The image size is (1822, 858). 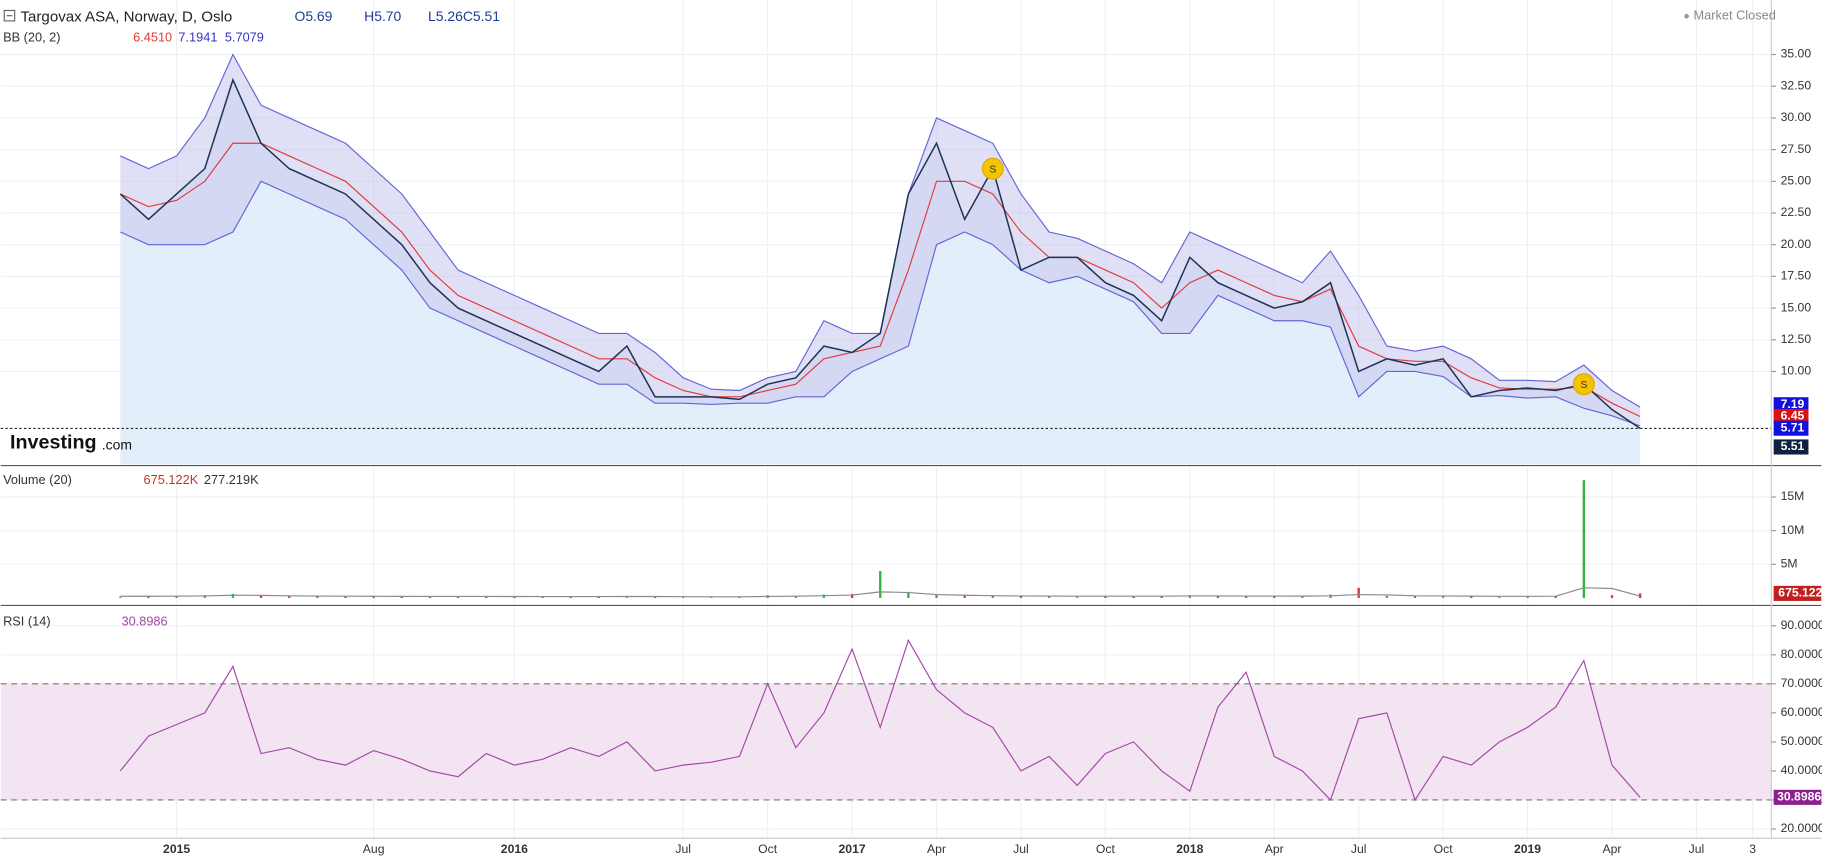 What do you see at coordinates (852, 849) in the screenshot?
I see `x-tick-label: 2017` at bounding box center [852, 849].